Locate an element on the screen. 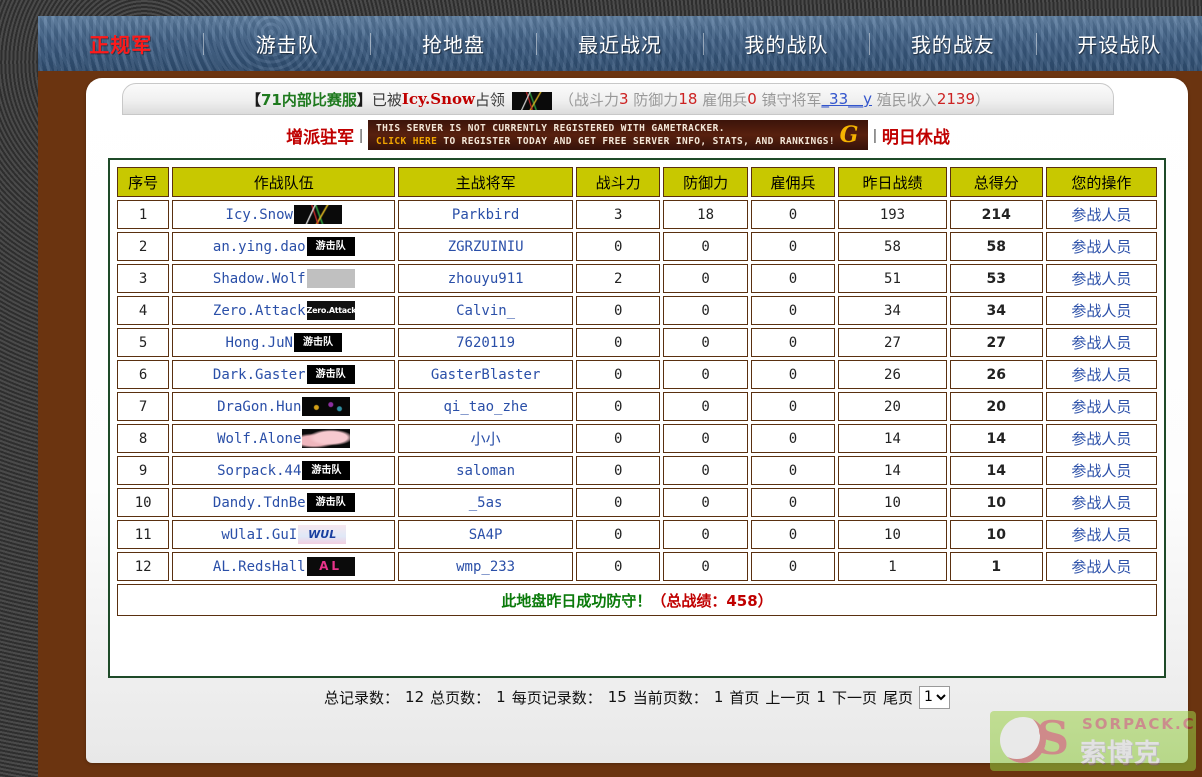  general-cell: _5as is located at coordinates (486, 502).